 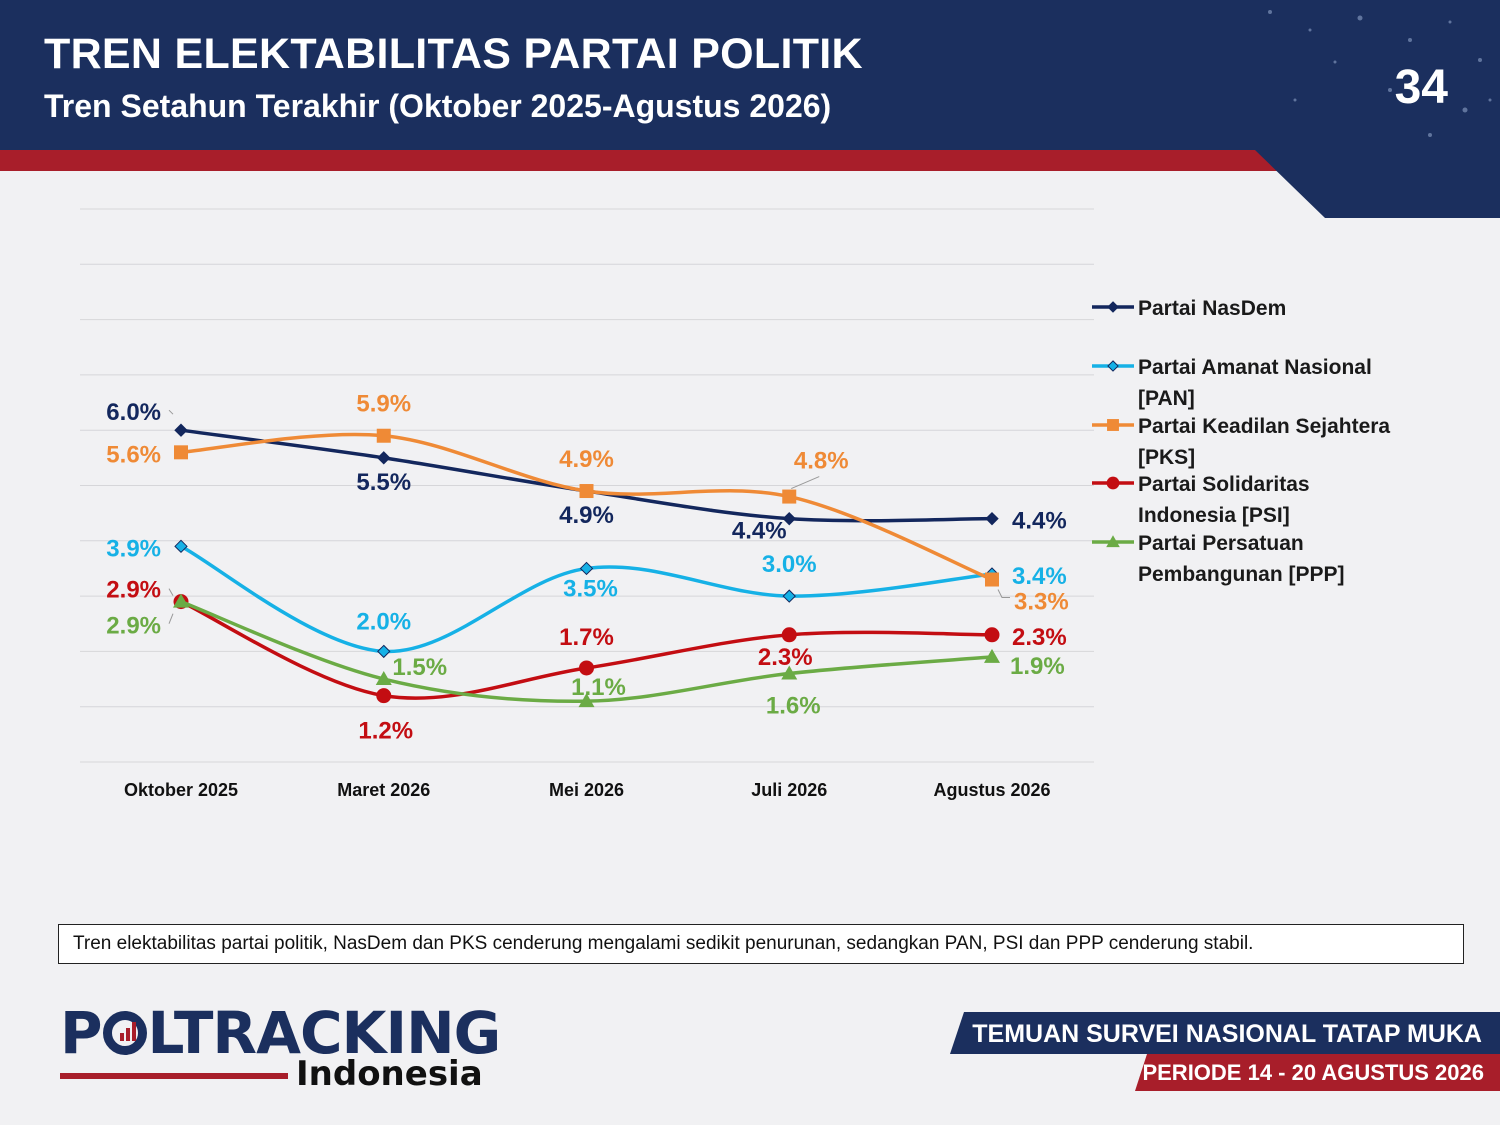 I want to click on data-label: 2.0%, so click(x=383, y=621).